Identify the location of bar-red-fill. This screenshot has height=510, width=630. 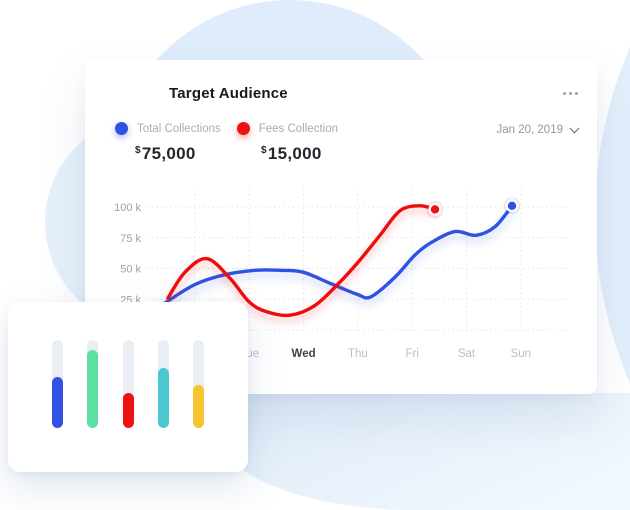
(128, 410).